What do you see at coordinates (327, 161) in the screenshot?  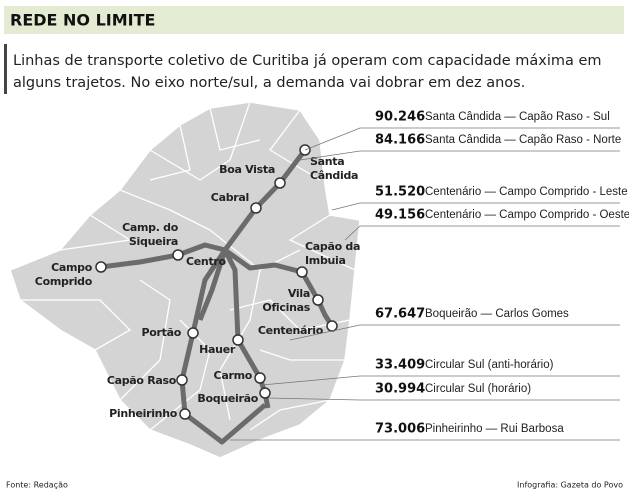 I see `station-label: Santa` at bounding box center [327, 161].